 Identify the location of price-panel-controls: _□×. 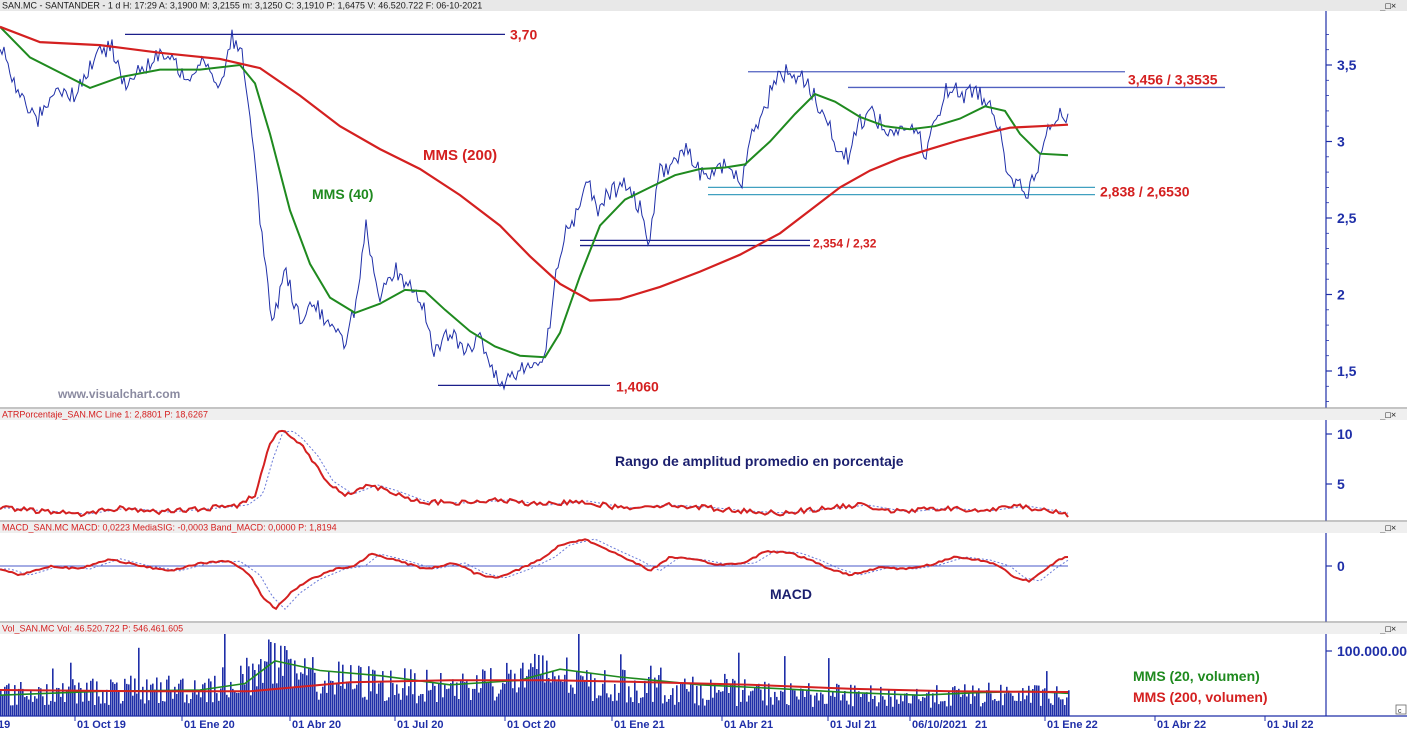
(1388, 7).